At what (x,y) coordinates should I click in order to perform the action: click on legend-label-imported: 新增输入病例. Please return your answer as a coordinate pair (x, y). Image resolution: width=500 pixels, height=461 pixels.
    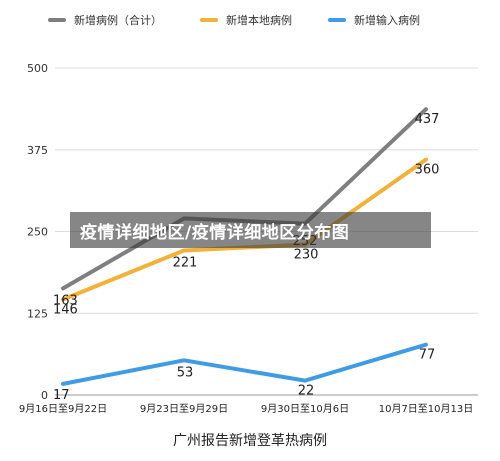
    Looking at the image, I should click on (387, 20).